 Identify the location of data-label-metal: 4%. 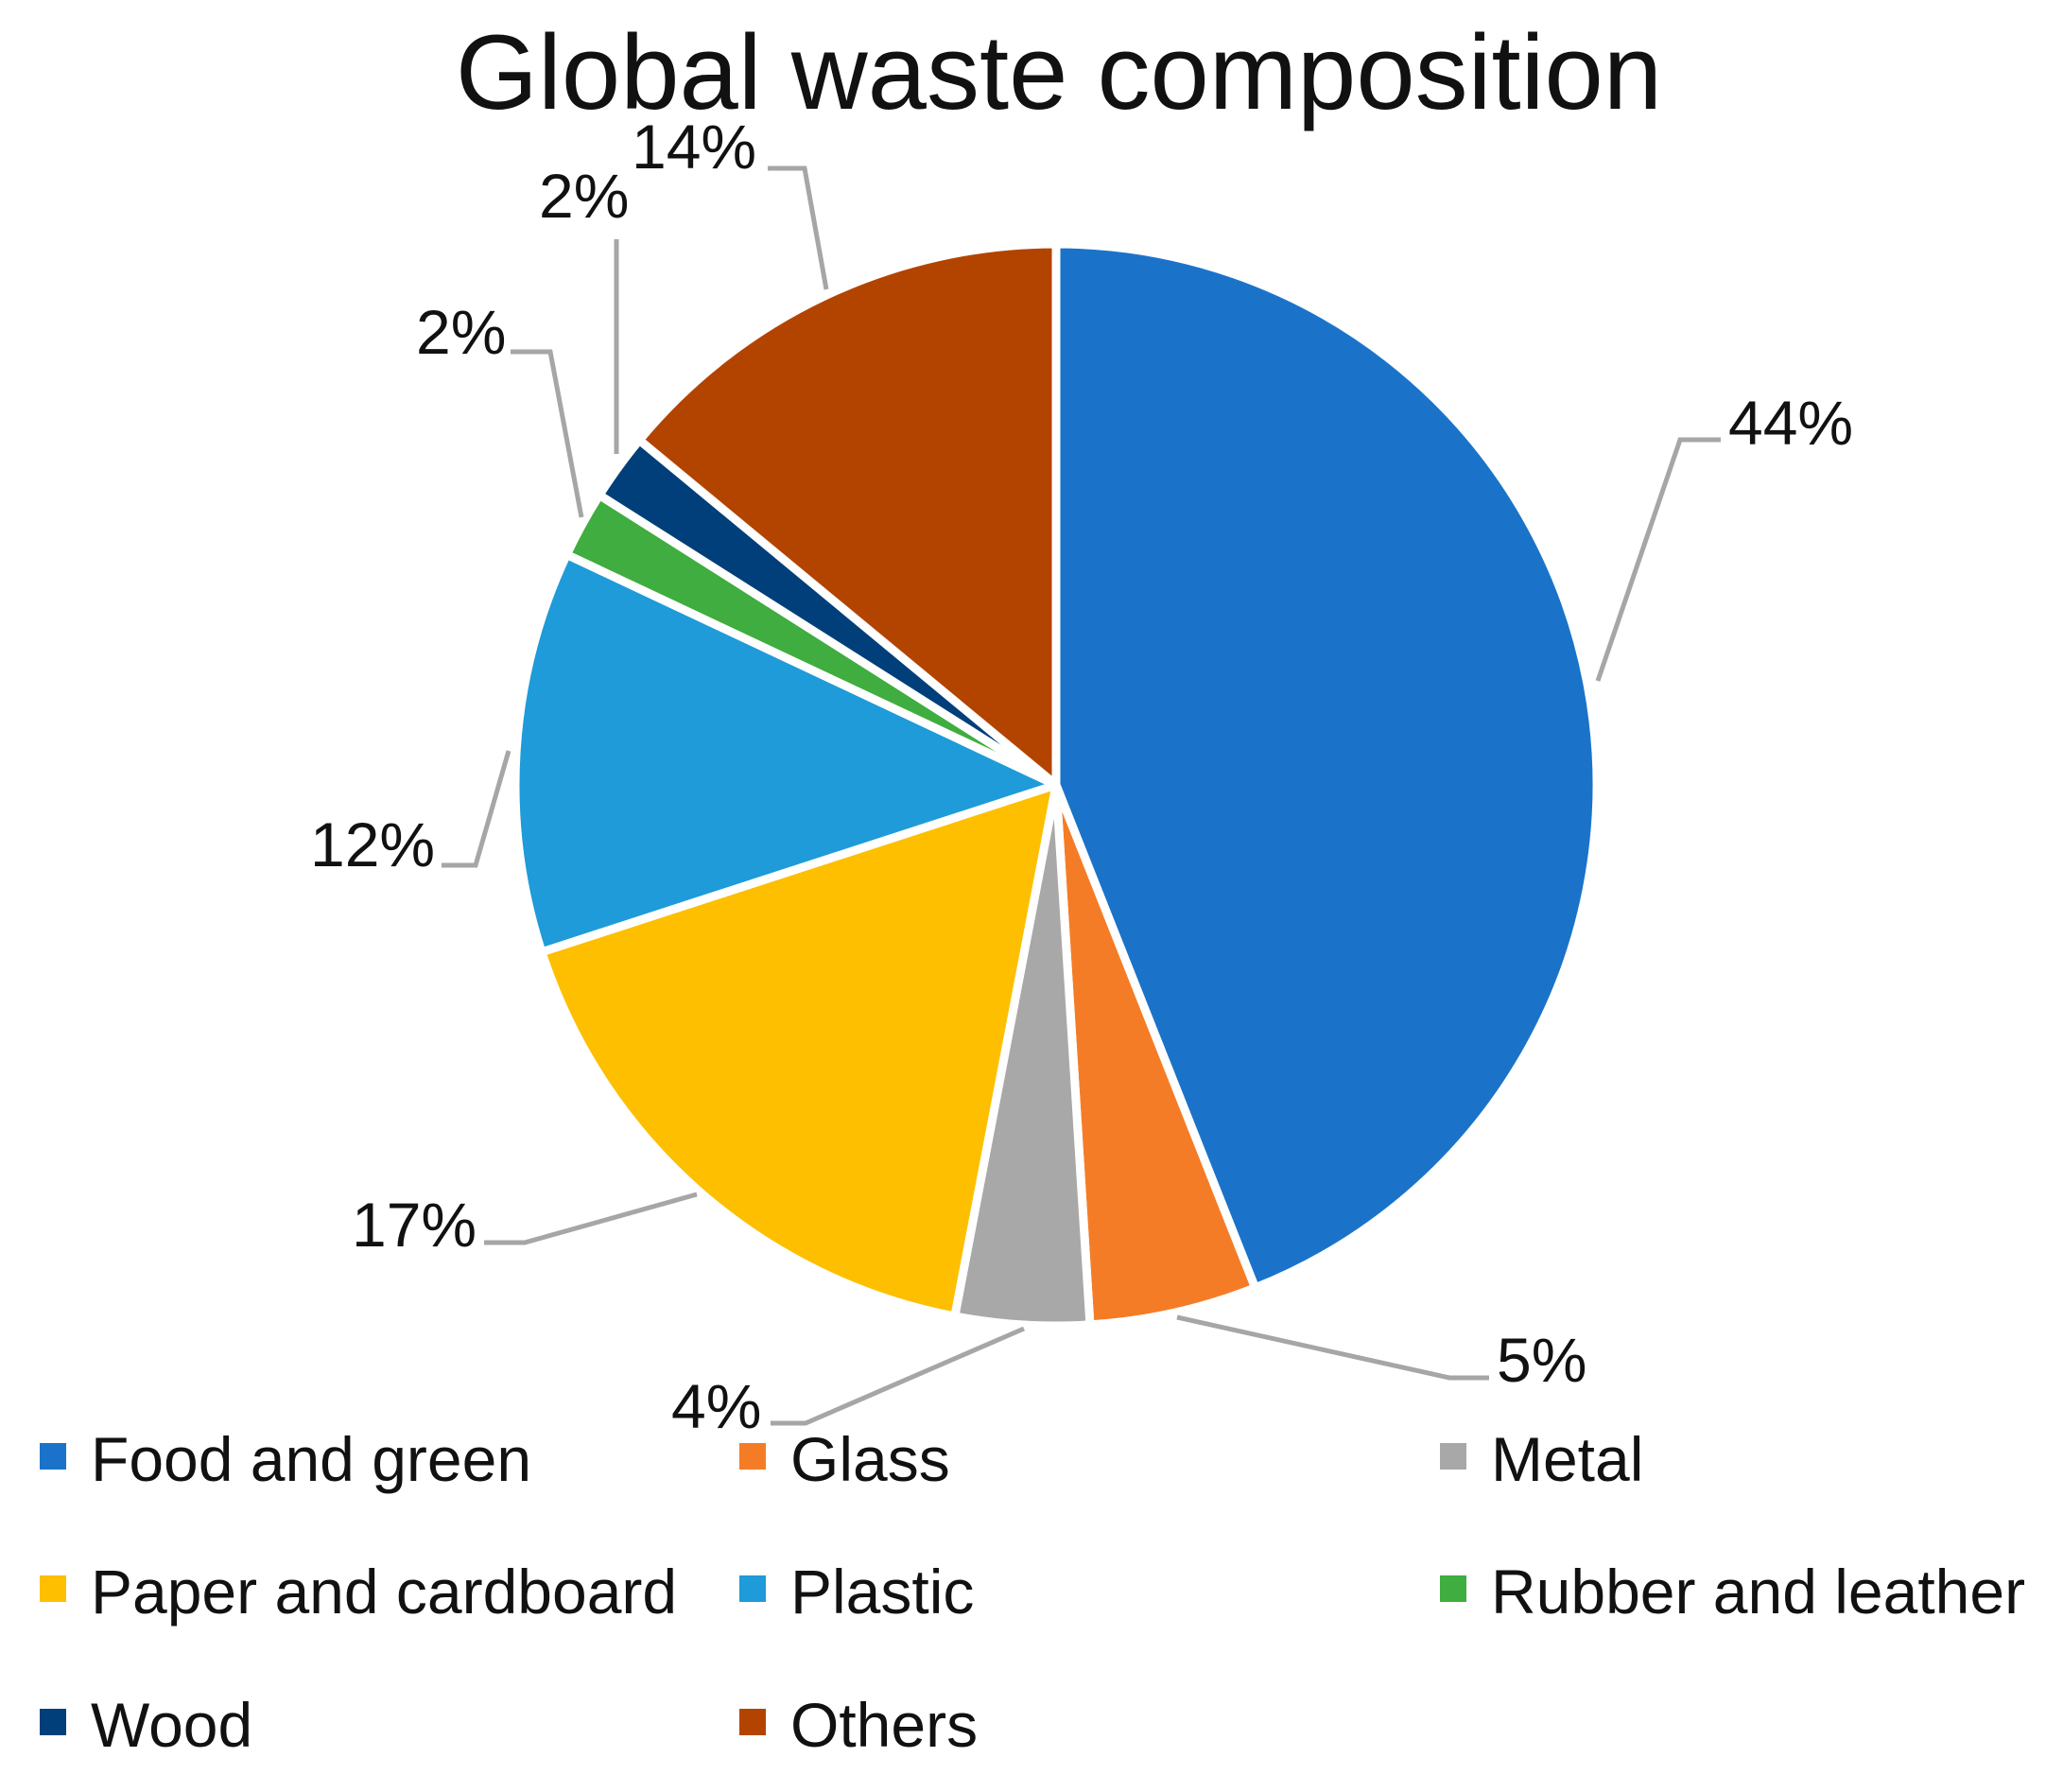
(716, 1406).